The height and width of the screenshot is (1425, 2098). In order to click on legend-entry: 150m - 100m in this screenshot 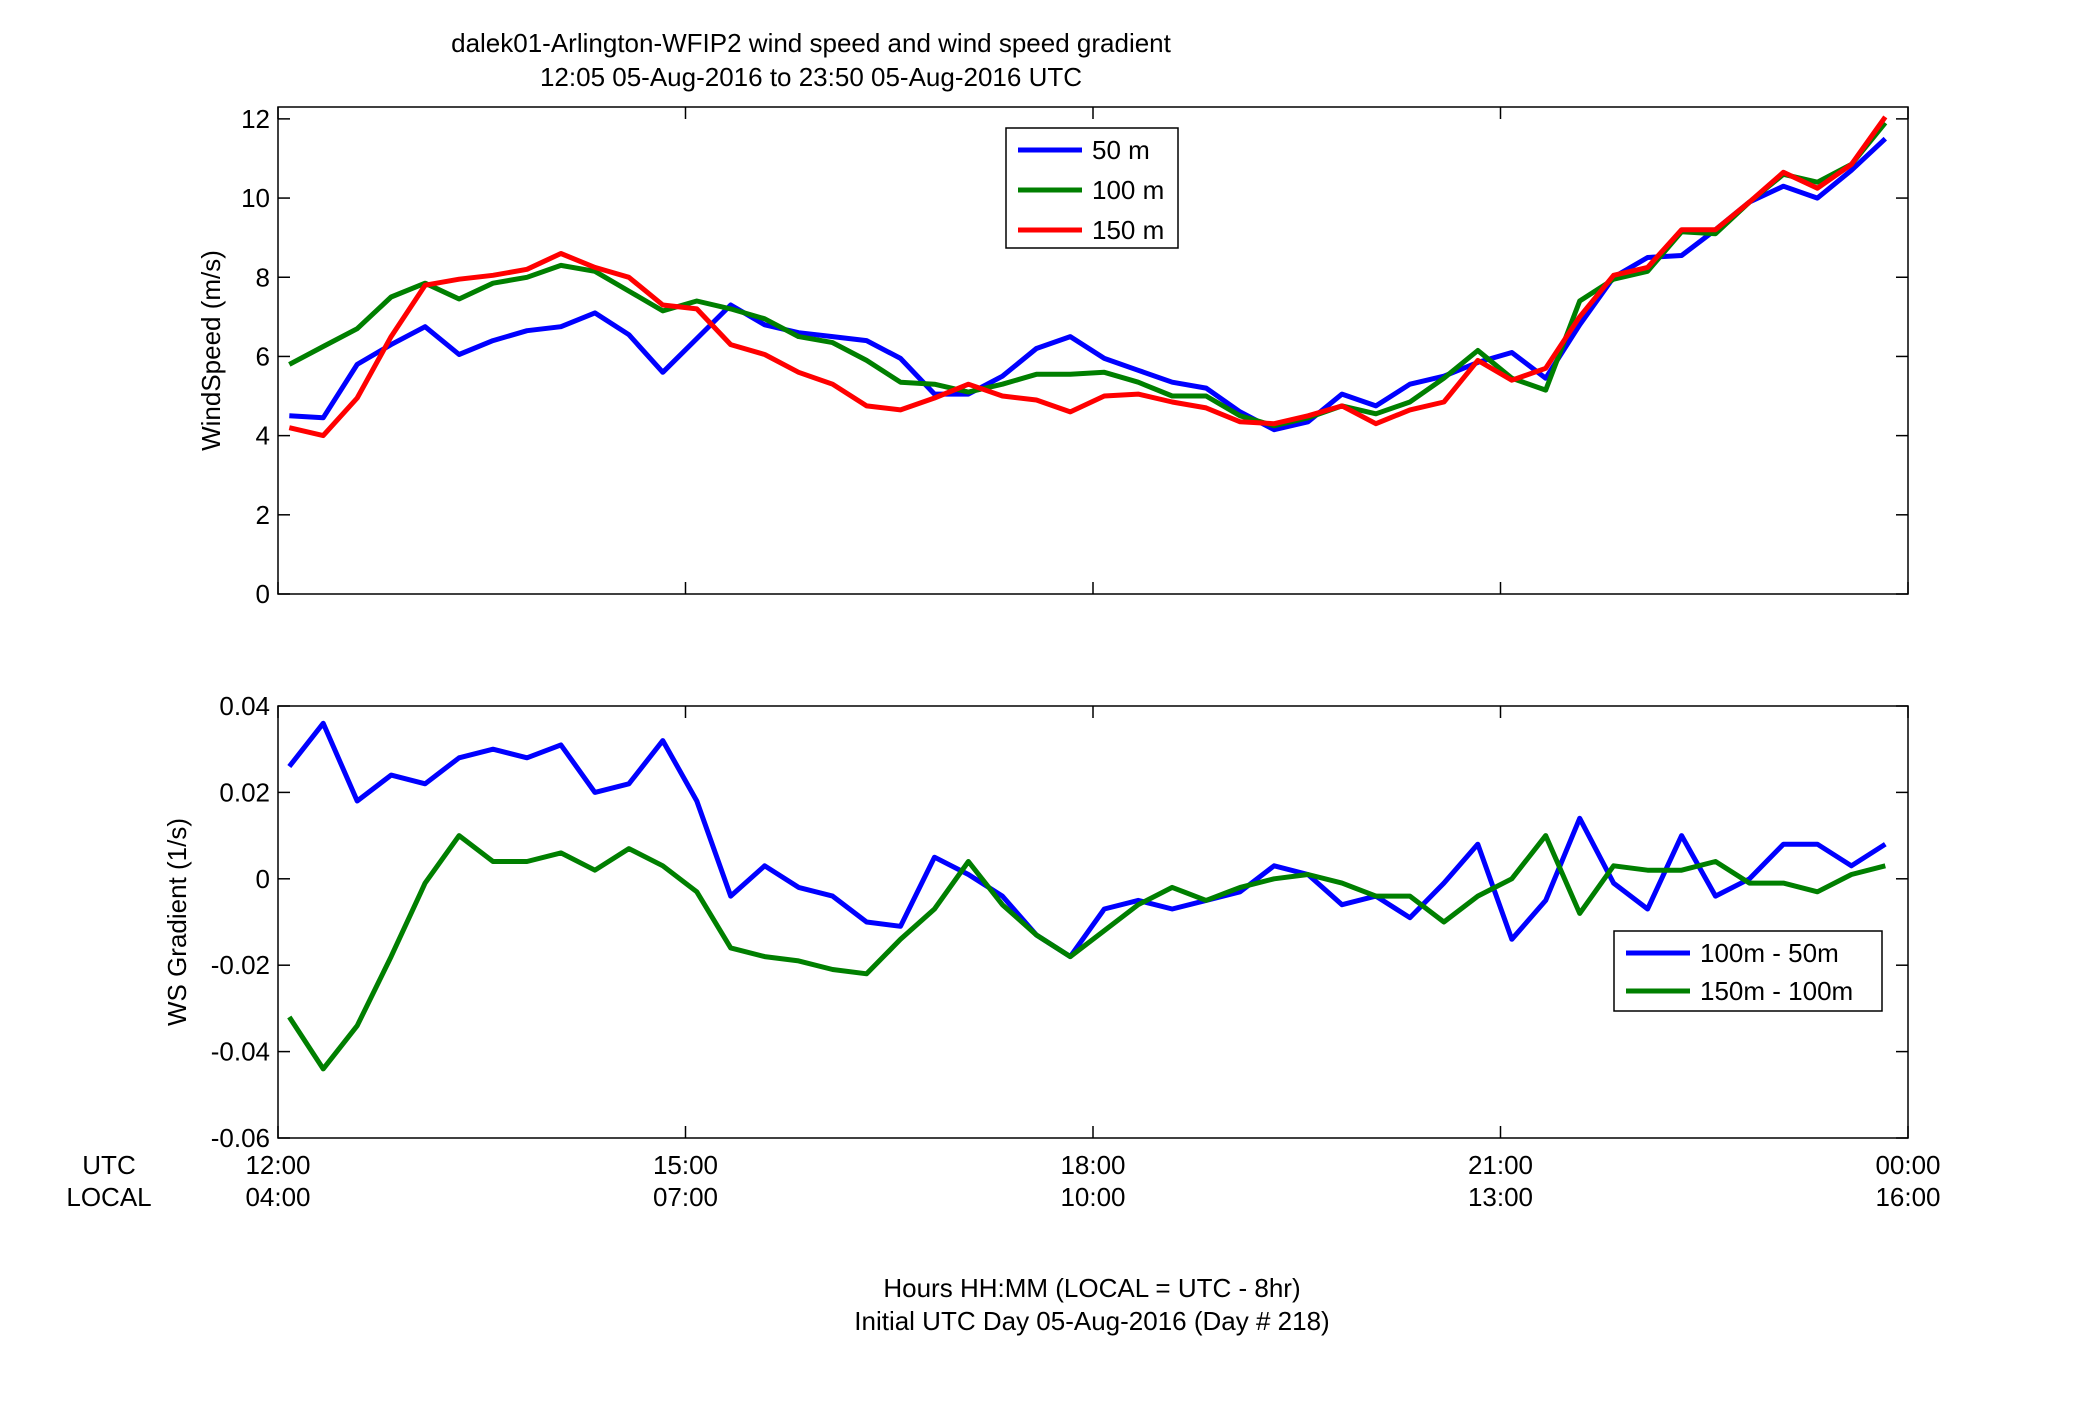, I will do `click(1776, 991)`.